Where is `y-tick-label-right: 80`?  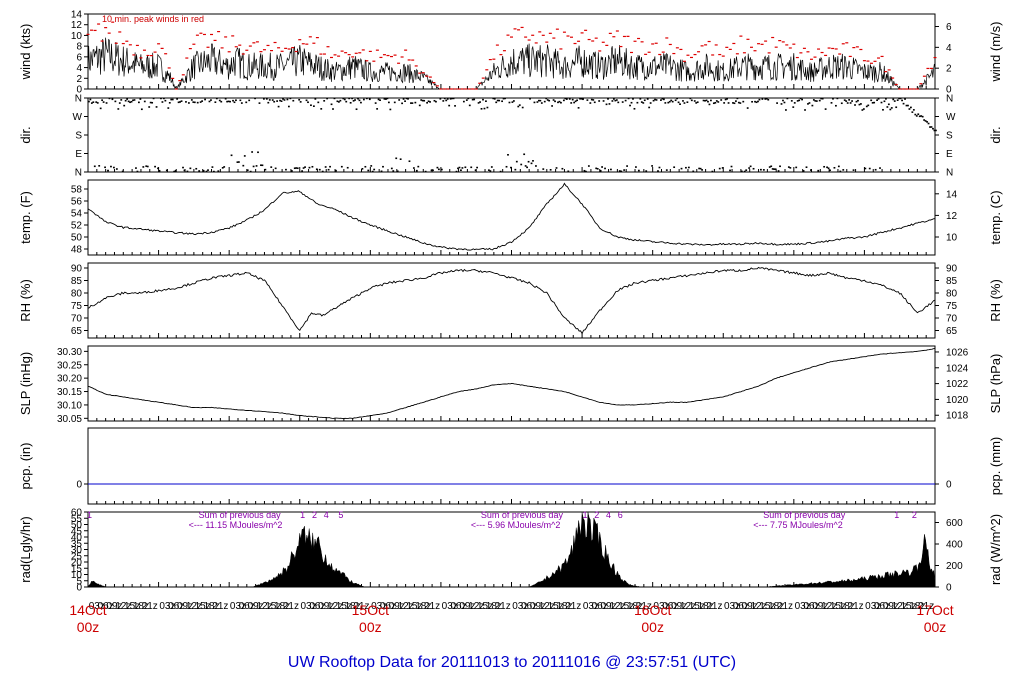 y-tick-label-right: 80 is located at coordinates (952, 294).